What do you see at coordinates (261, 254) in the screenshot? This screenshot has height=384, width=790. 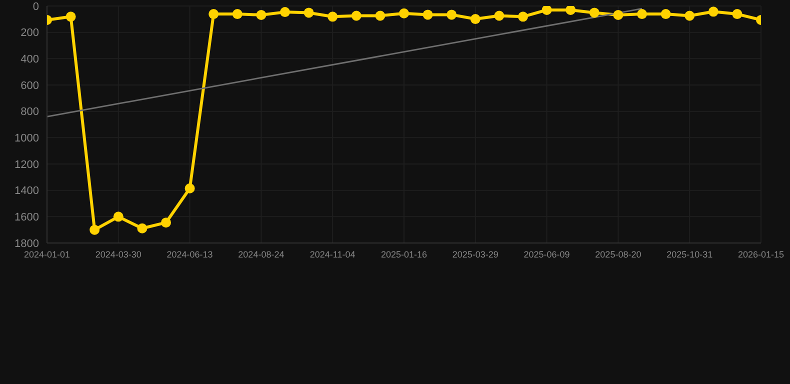 I see `x-tick-label: 2024-08-24` at bounding box center [261, 254].